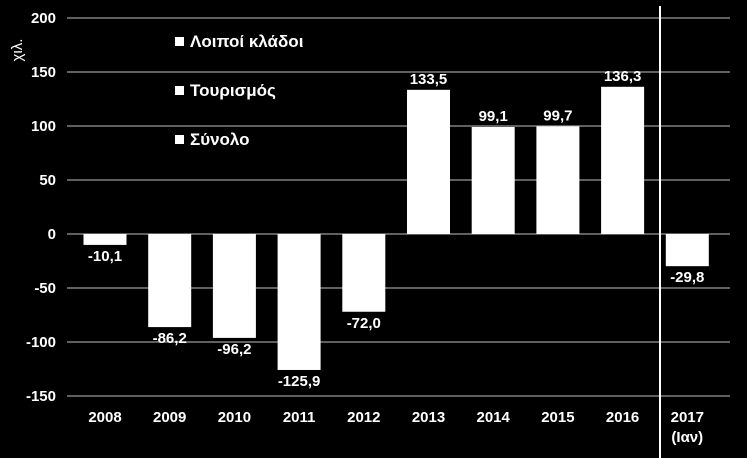  Describe the element at coordinates (41, 207) in the screenshot. I see `y-axis-ticks: 200 150 100 50 0 -50 -100 -150` at that location.